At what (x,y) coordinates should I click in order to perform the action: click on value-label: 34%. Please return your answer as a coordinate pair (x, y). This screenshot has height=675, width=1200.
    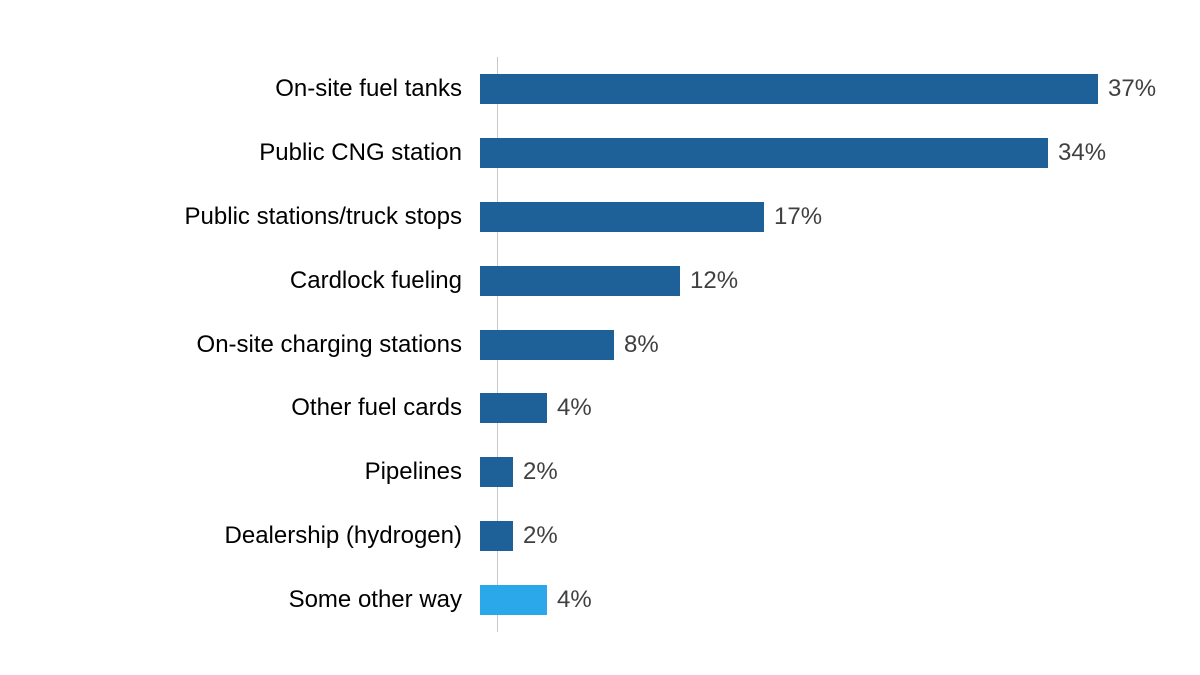
    Looking at the image, I should click on (1082, 152).